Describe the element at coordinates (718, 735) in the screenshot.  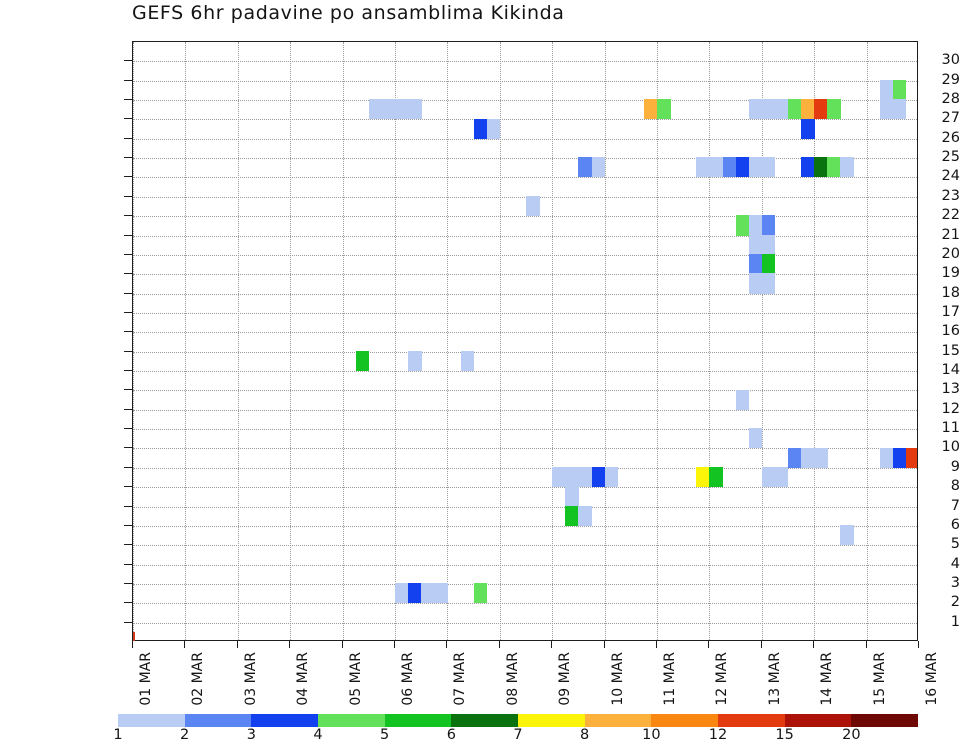
I see `colorbar-tick-label: 12` at that location.